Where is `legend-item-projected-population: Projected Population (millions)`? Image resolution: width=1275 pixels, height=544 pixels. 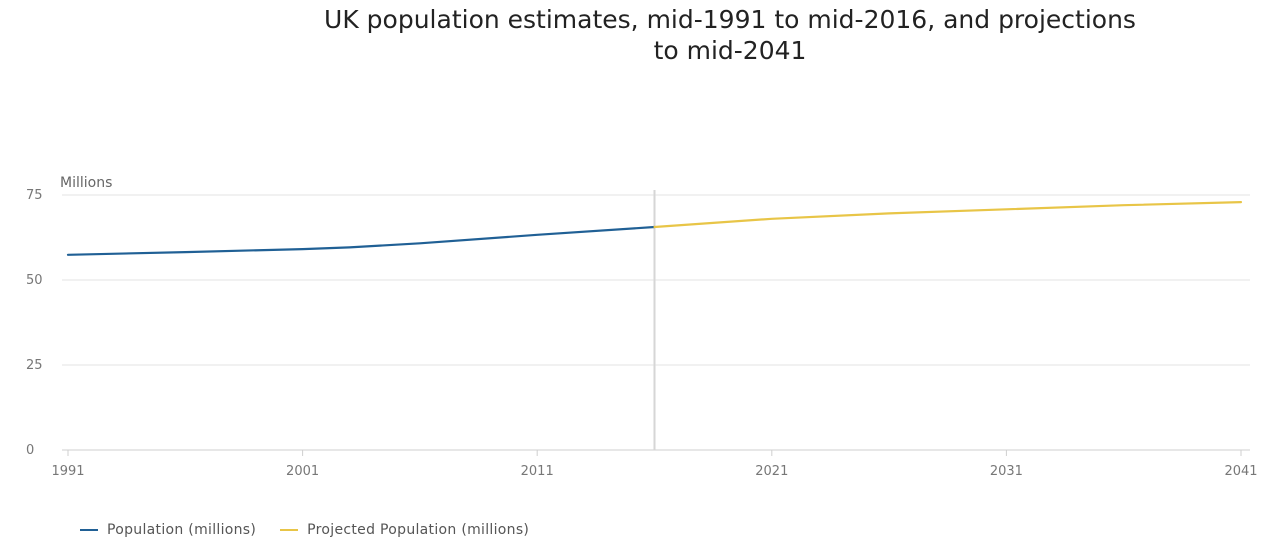
legend-item-projected-population: Projected Population (millions) is located at coordinates (404, 530).